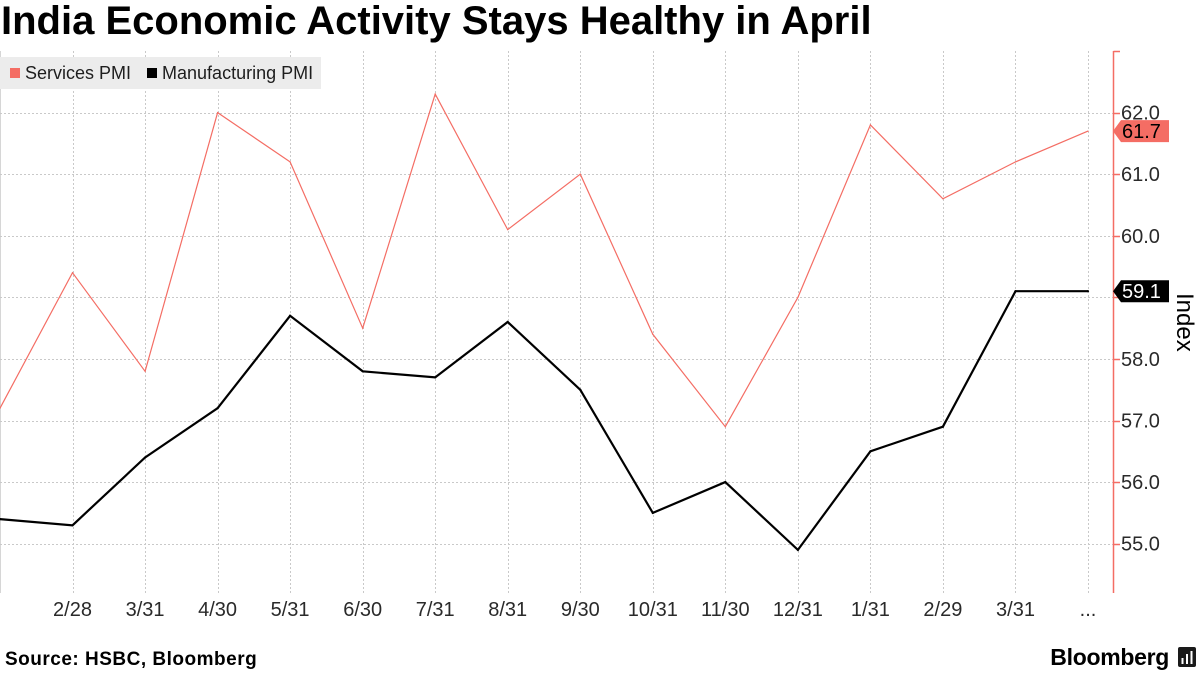  I want to click on legend-label-manufacturing-pmi: Manufacturing PMI, so click(238, 73).